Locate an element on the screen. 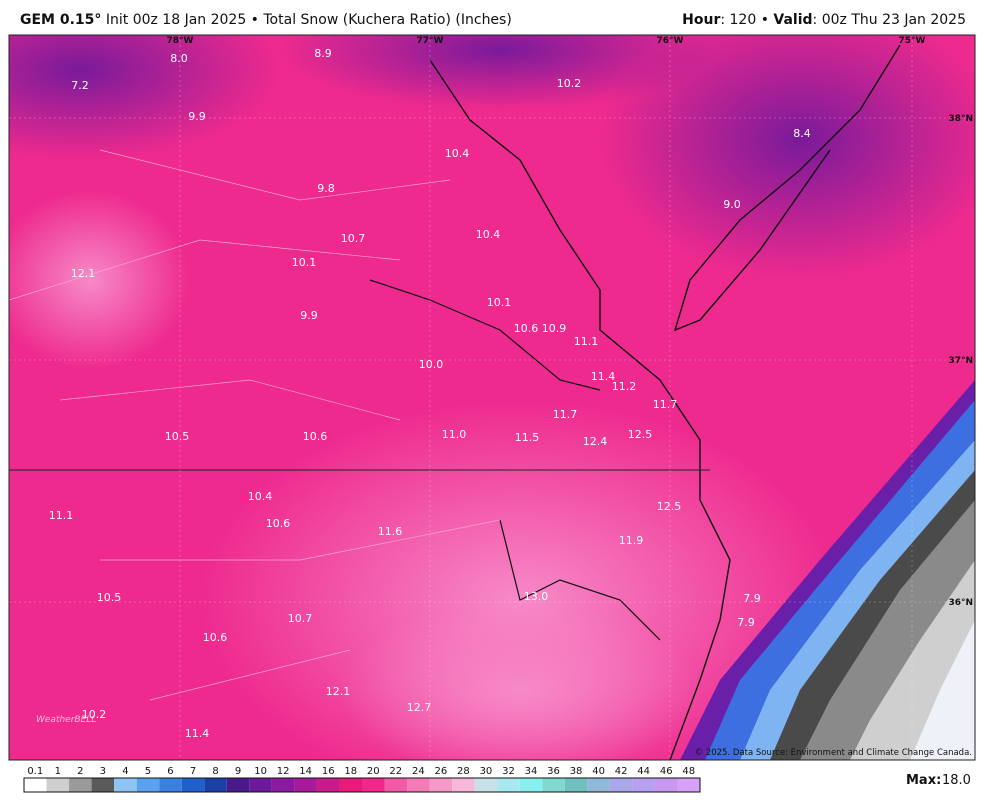 The height and width of the screenshot is (808, 984). point-label: 10.1 is located at coordinates (499, 302).